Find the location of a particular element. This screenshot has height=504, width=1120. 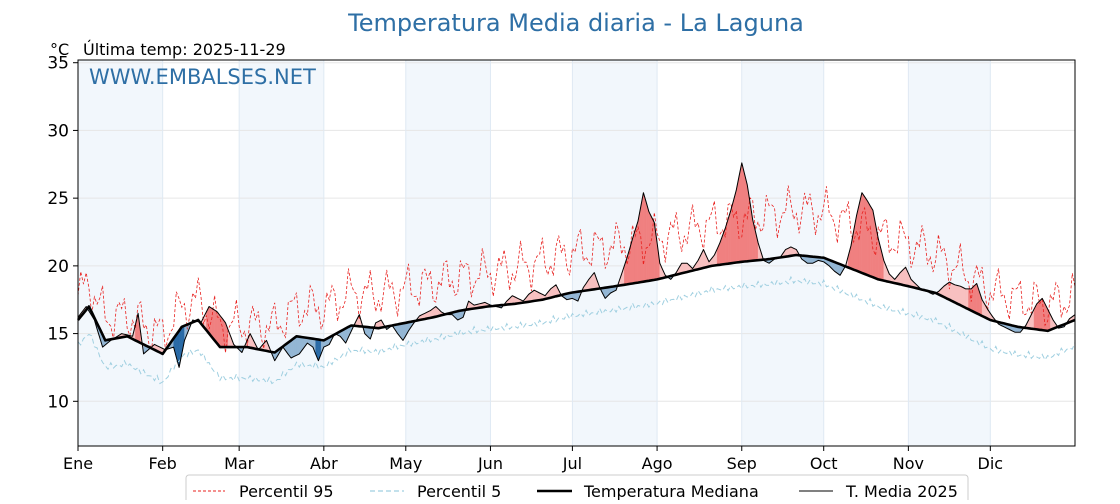

y-tick-label-30: 30 is located at coordinates (58, 131).